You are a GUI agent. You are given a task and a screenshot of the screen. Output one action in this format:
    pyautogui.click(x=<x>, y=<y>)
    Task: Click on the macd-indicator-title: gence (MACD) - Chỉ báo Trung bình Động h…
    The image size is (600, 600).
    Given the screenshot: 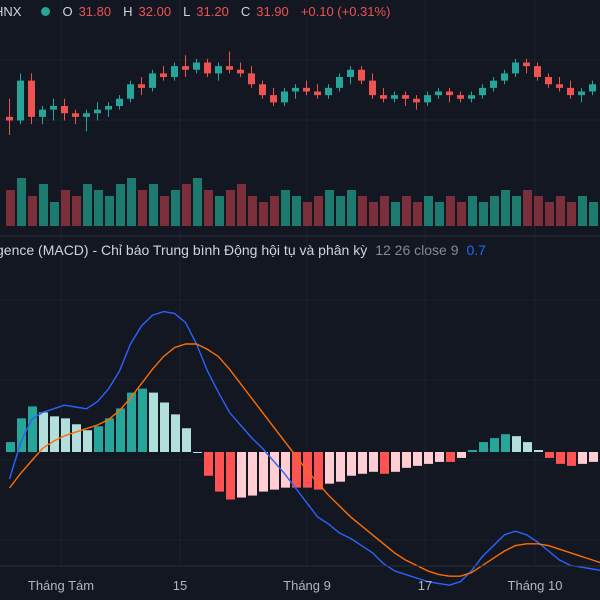 What is the action you would take?
    pyautogui.click(x=243, y=250)
    